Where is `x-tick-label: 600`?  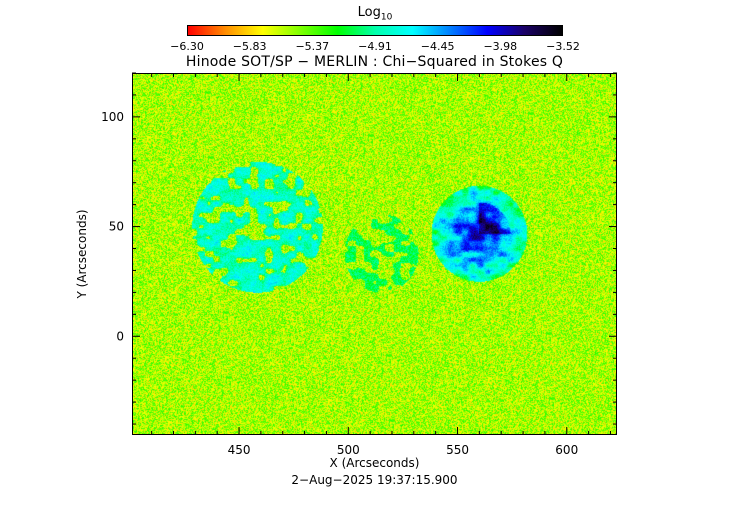 x-tick-label: 600 is located at coordinates (566, 450).